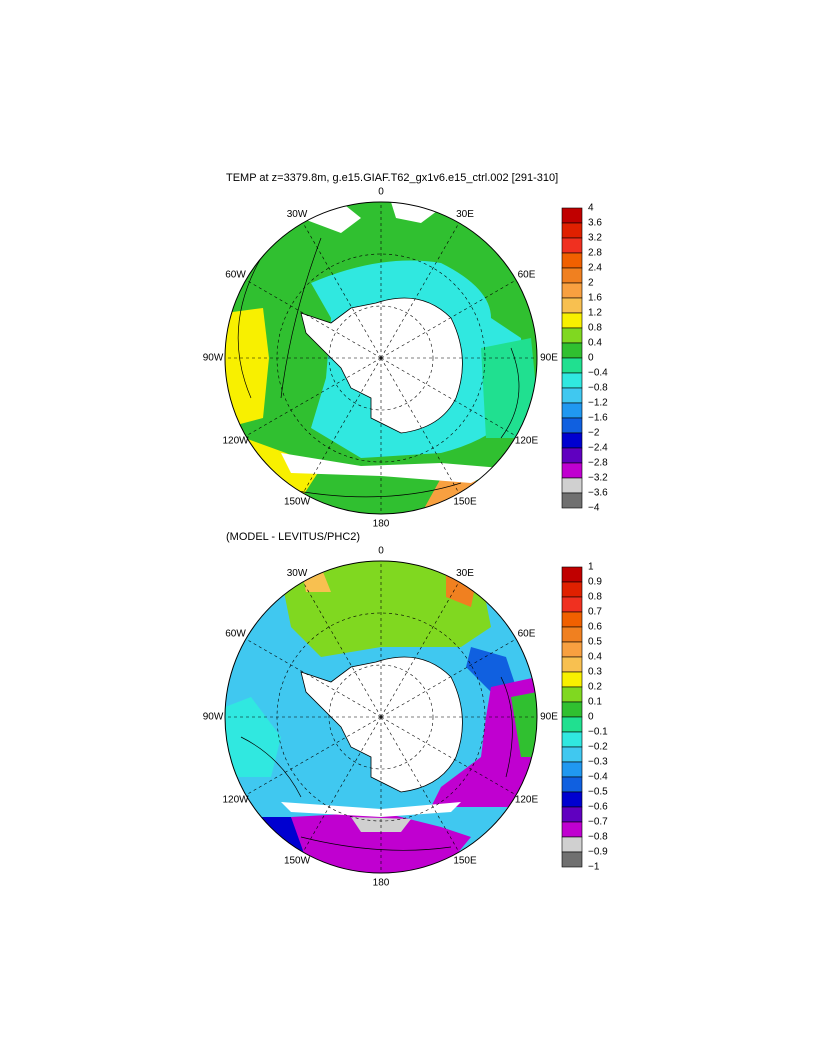 The image size is (818, 1055). Describe the element at coordinates (527, 441) in the screenshot. I see `longitude-label: 120E` at that location.